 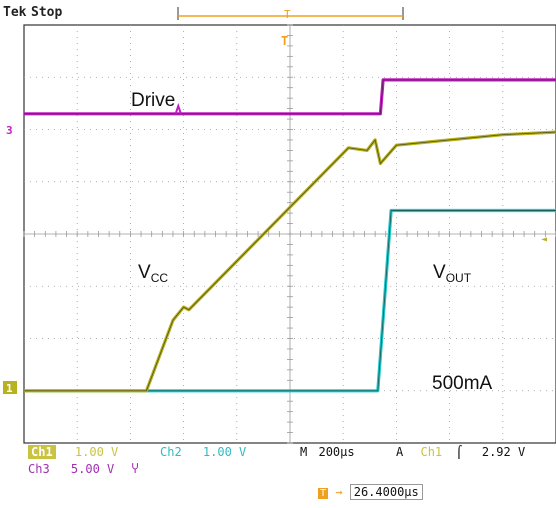 What do you see at coordinates (452, 273) in the screenshot?
I see `vout-annotation: VOUT` at bounding box center [452, 273].